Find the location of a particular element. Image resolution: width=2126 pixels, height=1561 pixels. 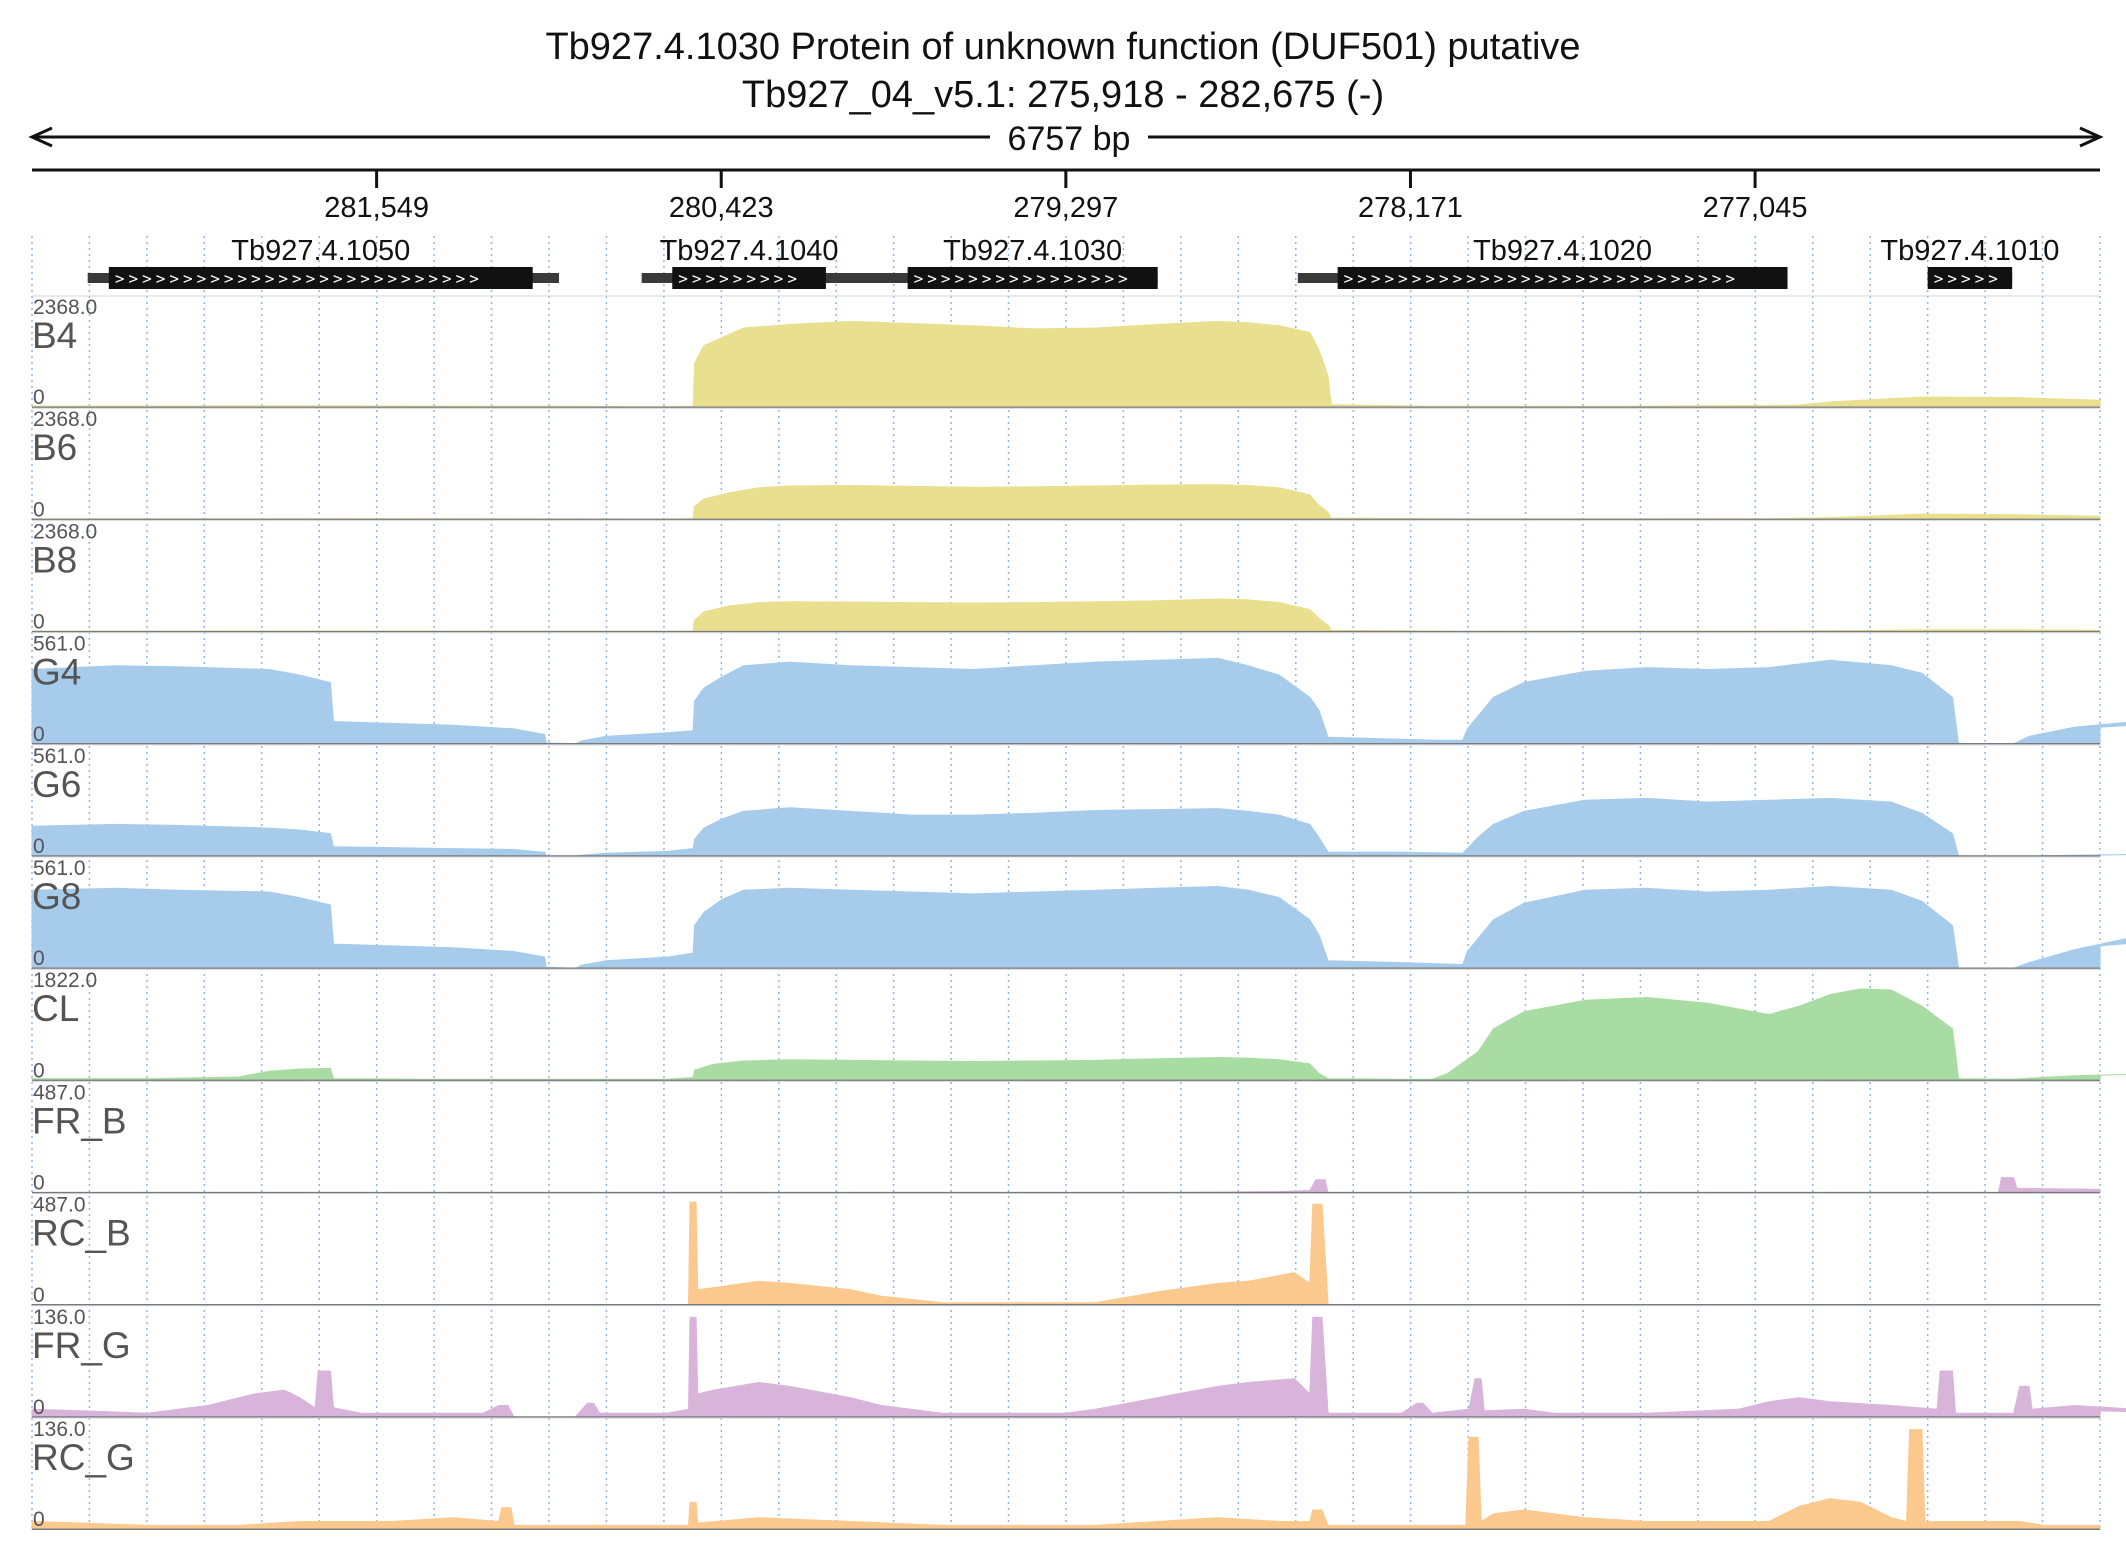

track-name-label: B6 is located at coordinates (54, 447).